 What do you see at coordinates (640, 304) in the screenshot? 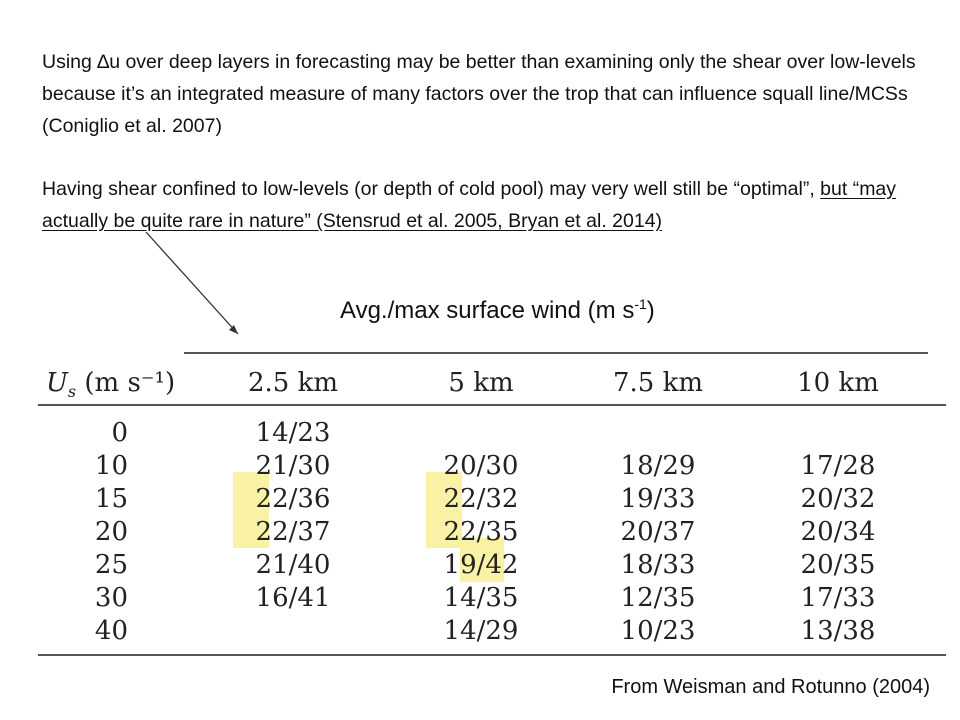
I see `caption-sup: -1` at bounding box center [640, 304].